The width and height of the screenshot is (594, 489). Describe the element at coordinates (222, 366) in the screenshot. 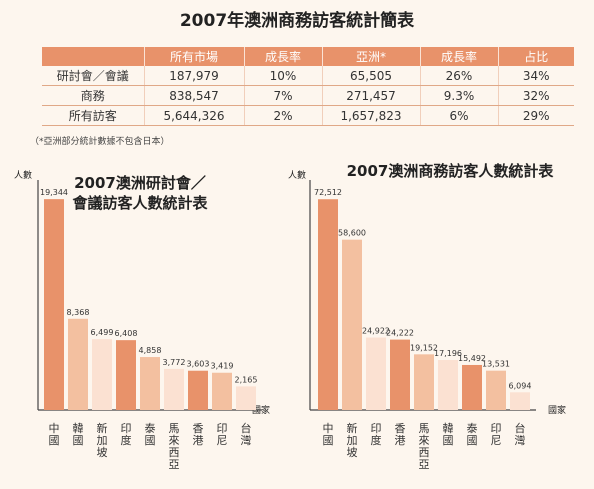

I see `data-label: 3,419` at that location.